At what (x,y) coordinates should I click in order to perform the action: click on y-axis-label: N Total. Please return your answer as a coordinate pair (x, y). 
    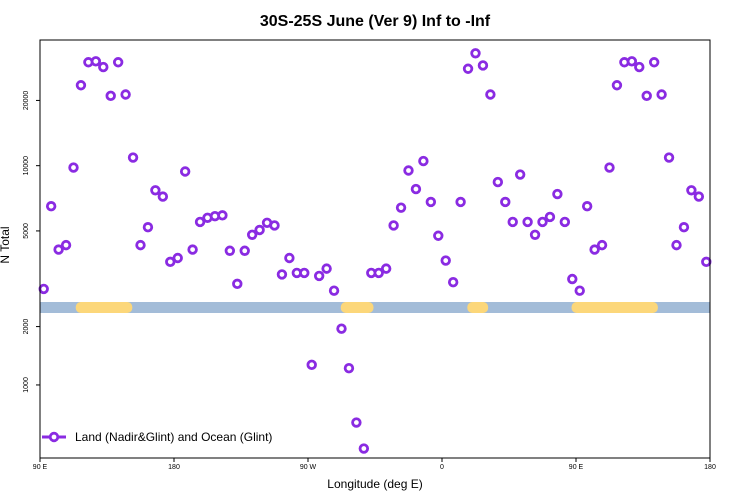
    Looking at the image, I should click on (6, 244).